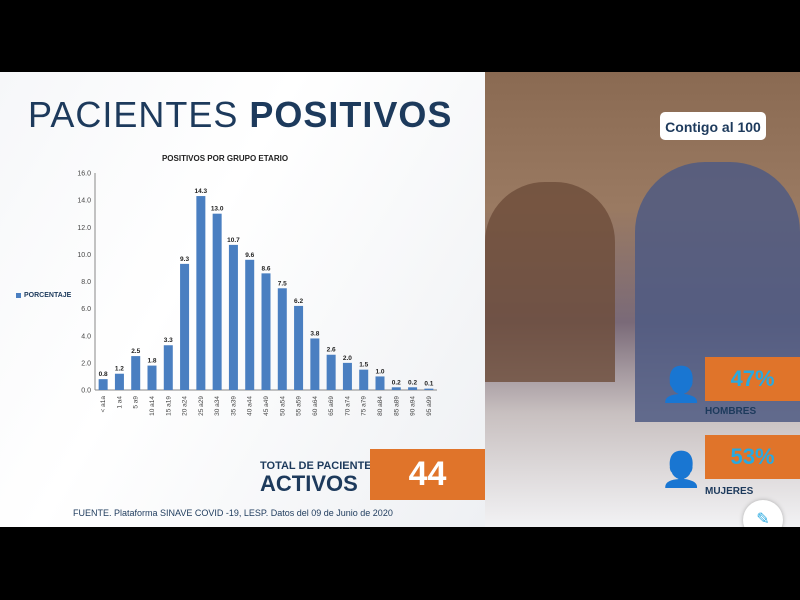  What do you see at coordinates (681, 470) in the screenshot?
I see `woman-icon: 👤` at bounding box center [681, 470].